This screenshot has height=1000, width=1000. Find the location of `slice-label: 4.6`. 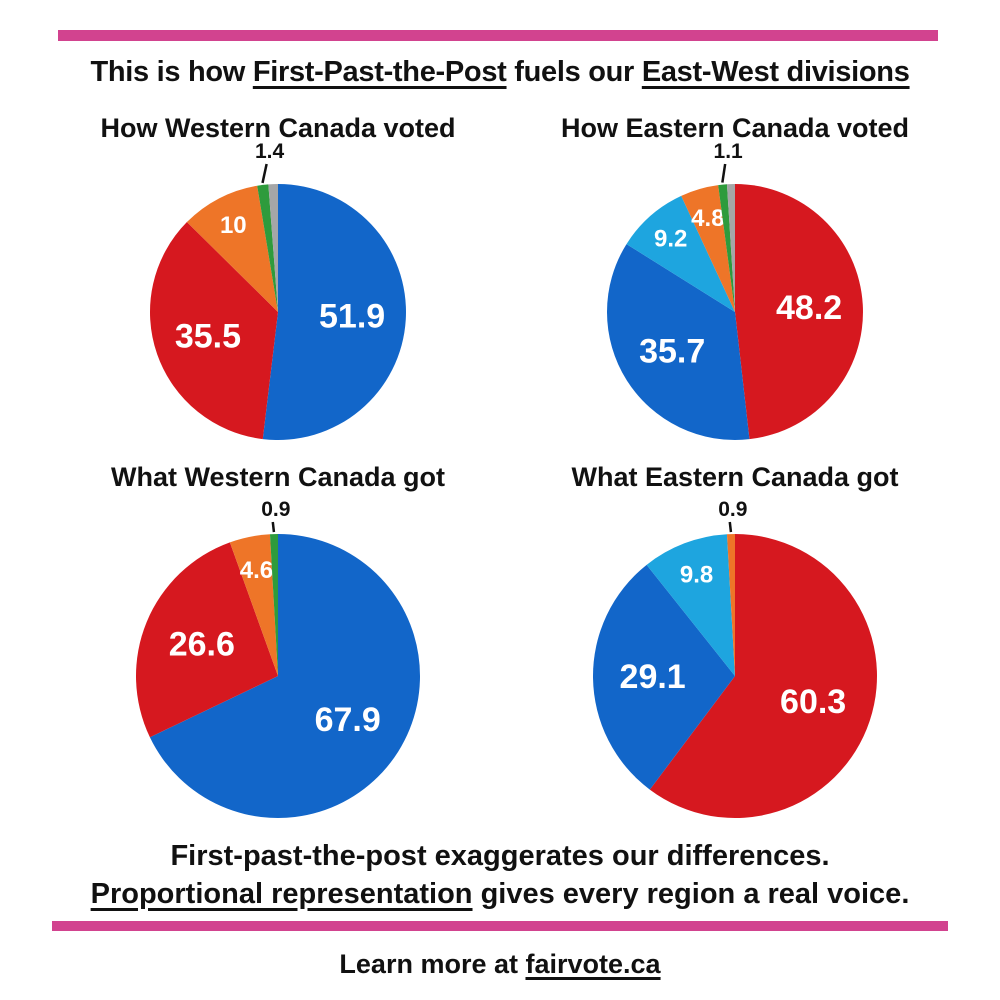

slice-label: 4.6 is located at coordinates (256, 570).